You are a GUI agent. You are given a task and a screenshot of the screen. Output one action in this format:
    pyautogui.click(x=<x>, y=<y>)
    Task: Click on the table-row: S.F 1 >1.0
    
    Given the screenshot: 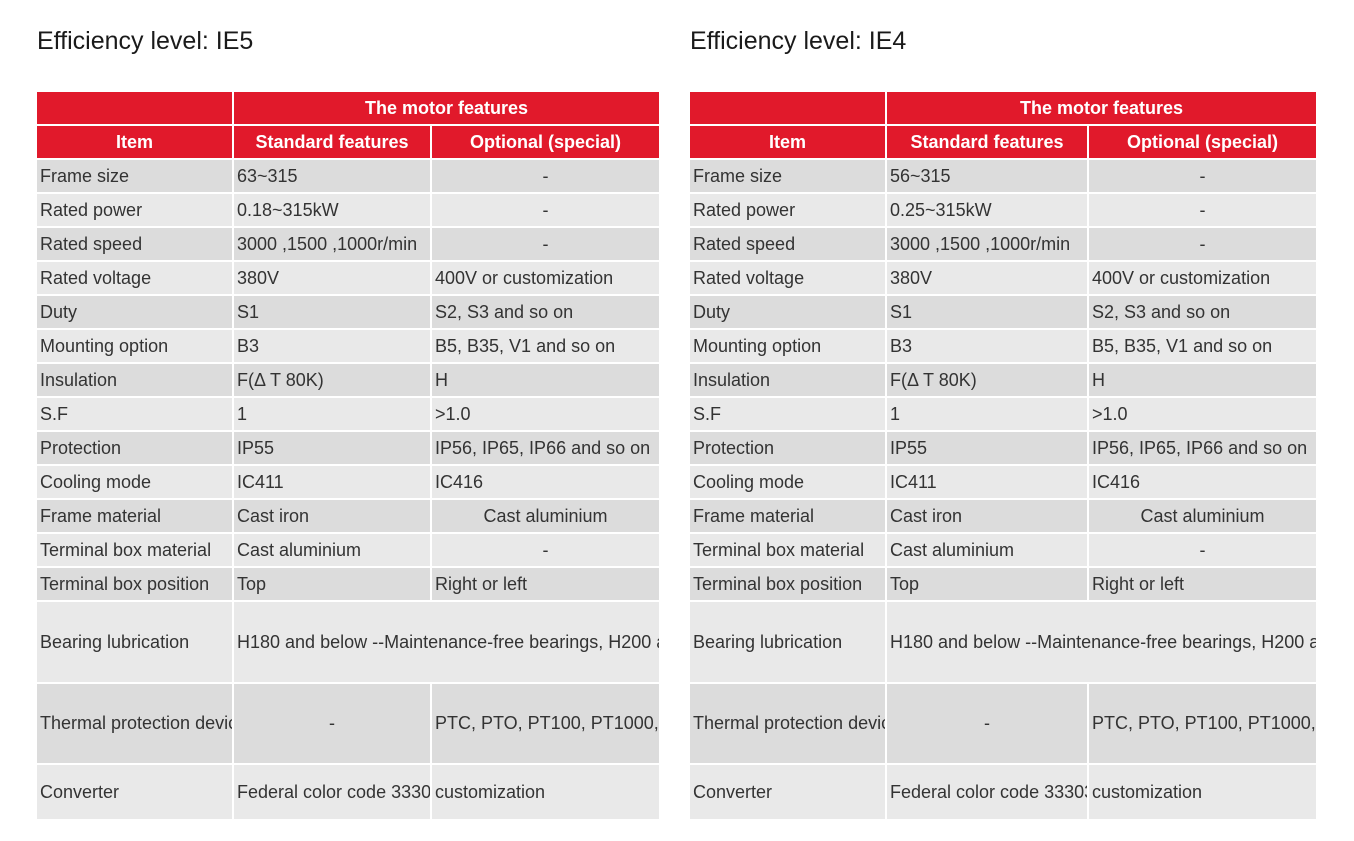 What is the action you would take?
    pyautogui.click(x=1003, y=415)
    